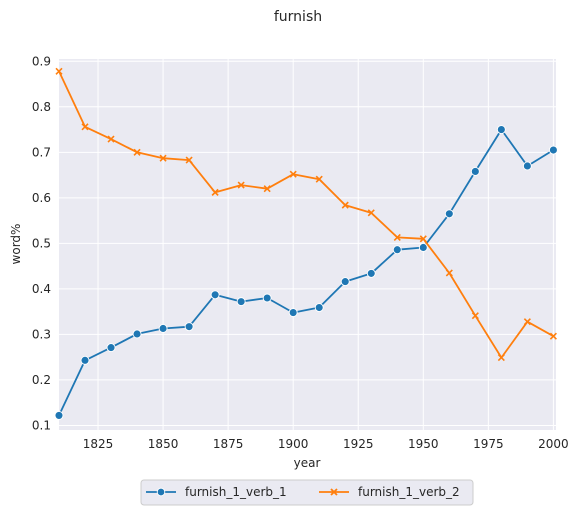  What do you see at coordinates (409, 492) in the screenshot?
I see `legend-label-2: furnish_1_verb_2` at bounding box center [409, 492].